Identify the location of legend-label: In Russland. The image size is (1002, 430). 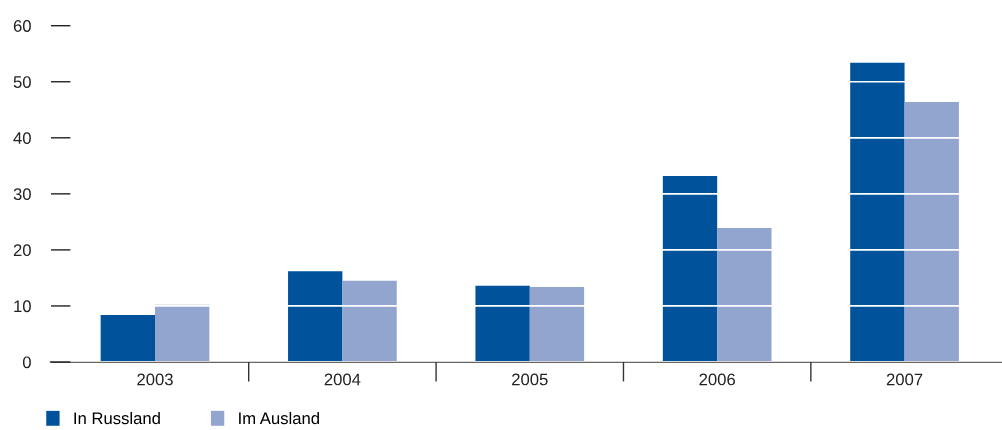
(117, 418).